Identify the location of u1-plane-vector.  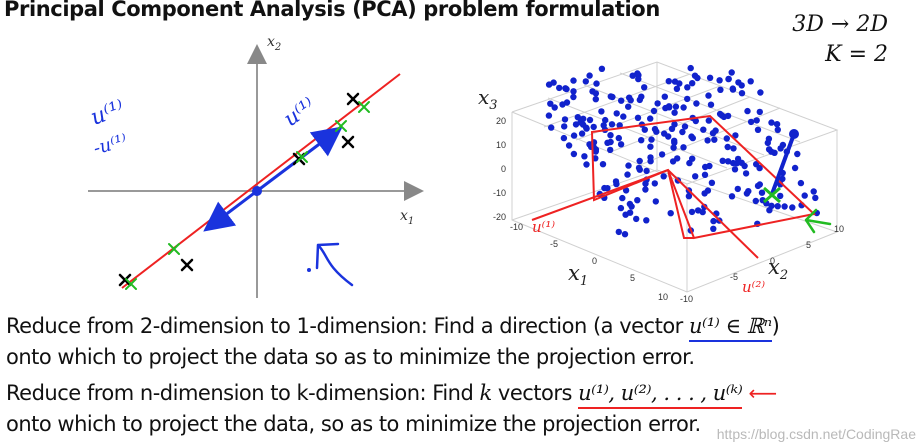
(600, 195).